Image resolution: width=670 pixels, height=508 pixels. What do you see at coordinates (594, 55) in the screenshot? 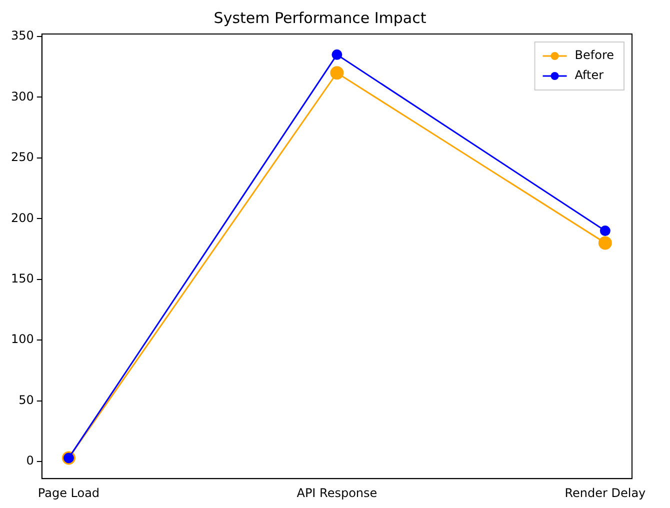
I see `legend-label: Before` at bounding box center [594, 55].